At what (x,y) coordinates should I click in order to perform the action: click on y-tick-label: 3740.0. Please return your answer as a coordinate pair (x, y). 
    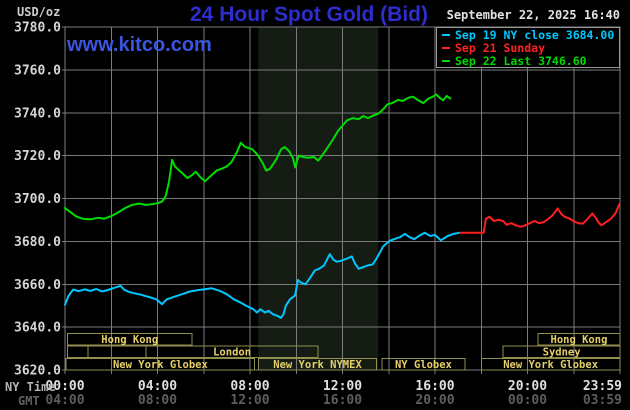
    Looking at the image, I should click on (37, 113).